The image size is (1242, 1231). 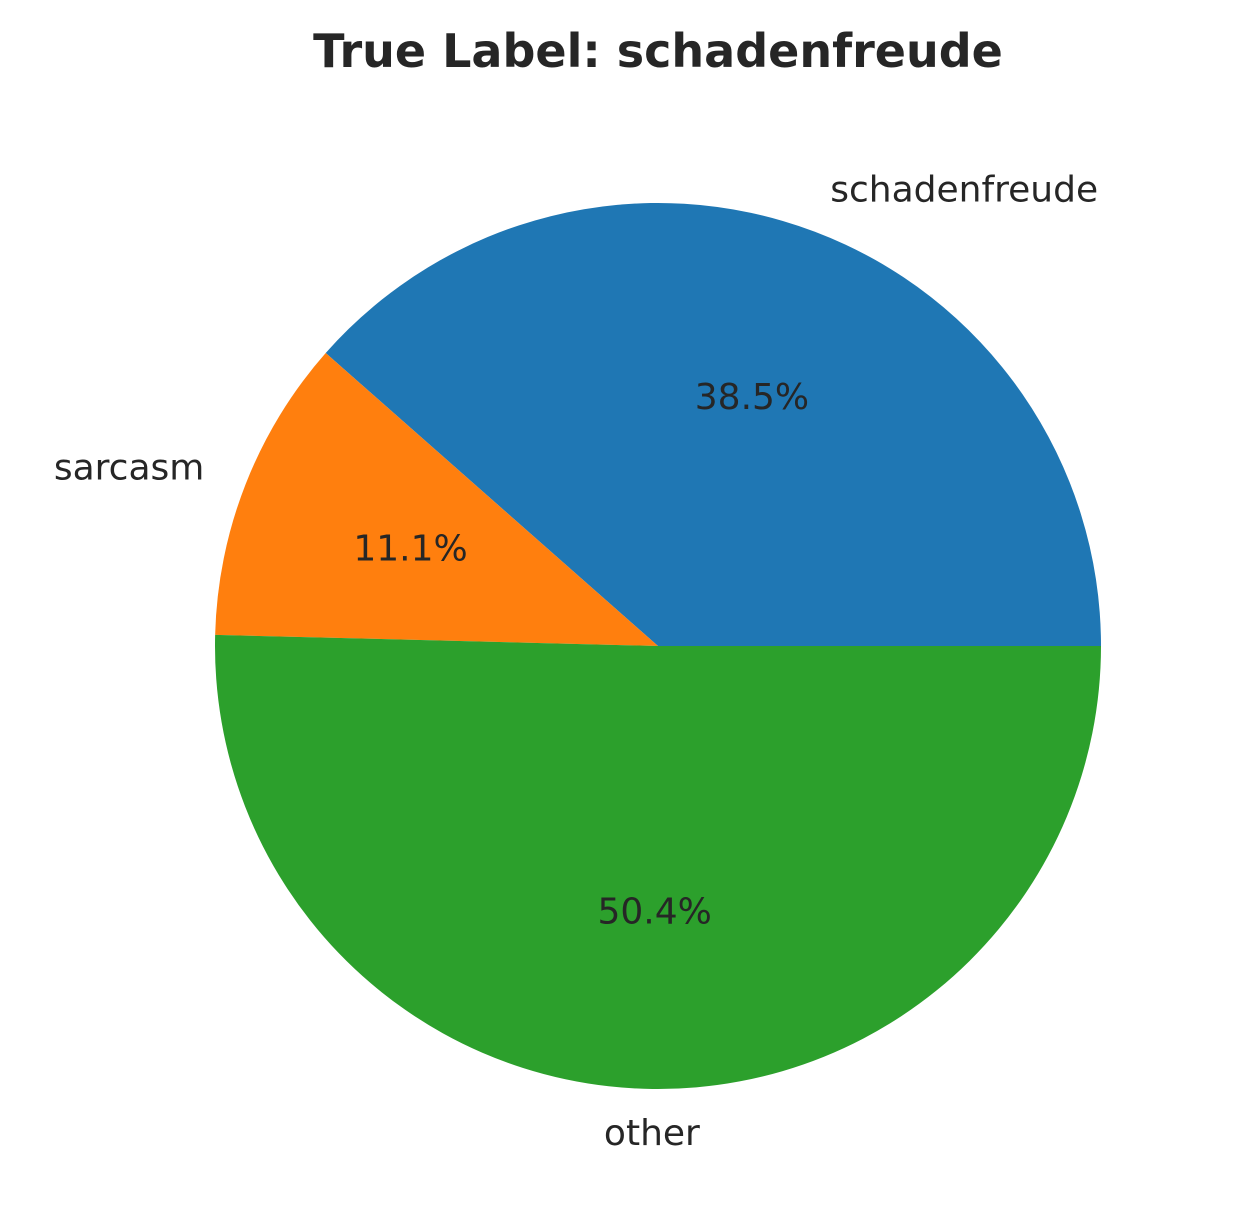 What do you see at coordinates (658, 51) in the screenshot?
I see `chart-title: True Label: schadenfreude` at bounding box center [658, 51].